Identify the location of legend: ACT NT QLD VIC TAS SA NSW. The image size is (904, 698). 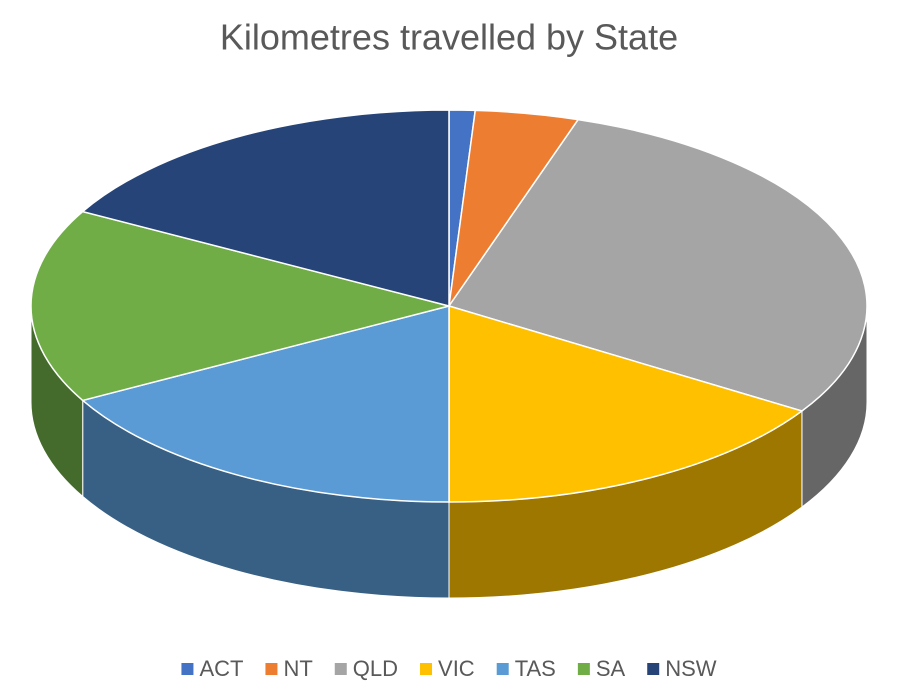
(449, 668).